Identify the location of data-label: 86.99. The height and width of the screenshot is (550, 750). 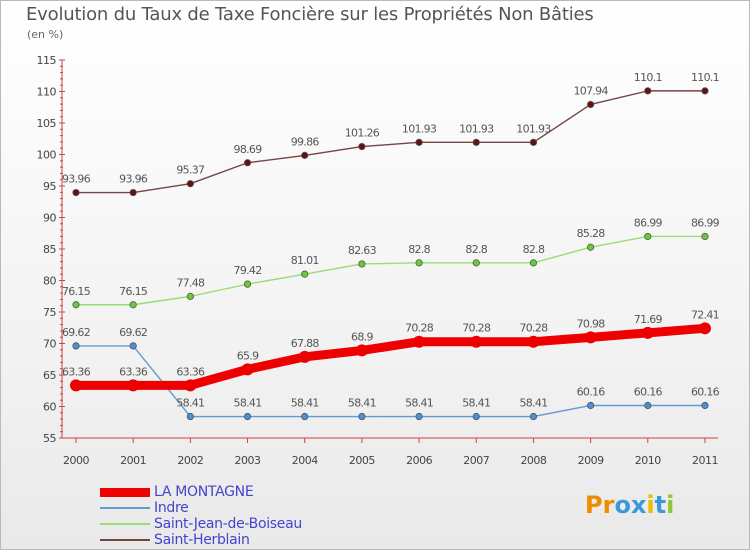
(705, 222).